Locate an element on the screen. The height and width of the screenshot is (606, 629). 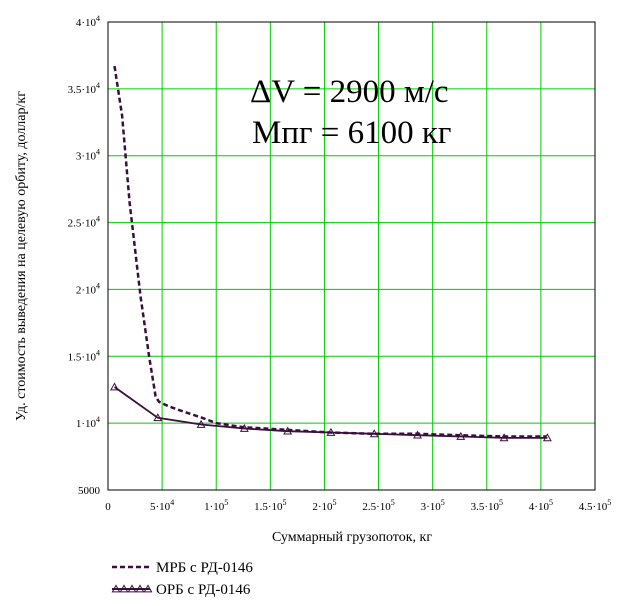
x-tick-label: 5·10⁴ is located at coordinates (162, 505).